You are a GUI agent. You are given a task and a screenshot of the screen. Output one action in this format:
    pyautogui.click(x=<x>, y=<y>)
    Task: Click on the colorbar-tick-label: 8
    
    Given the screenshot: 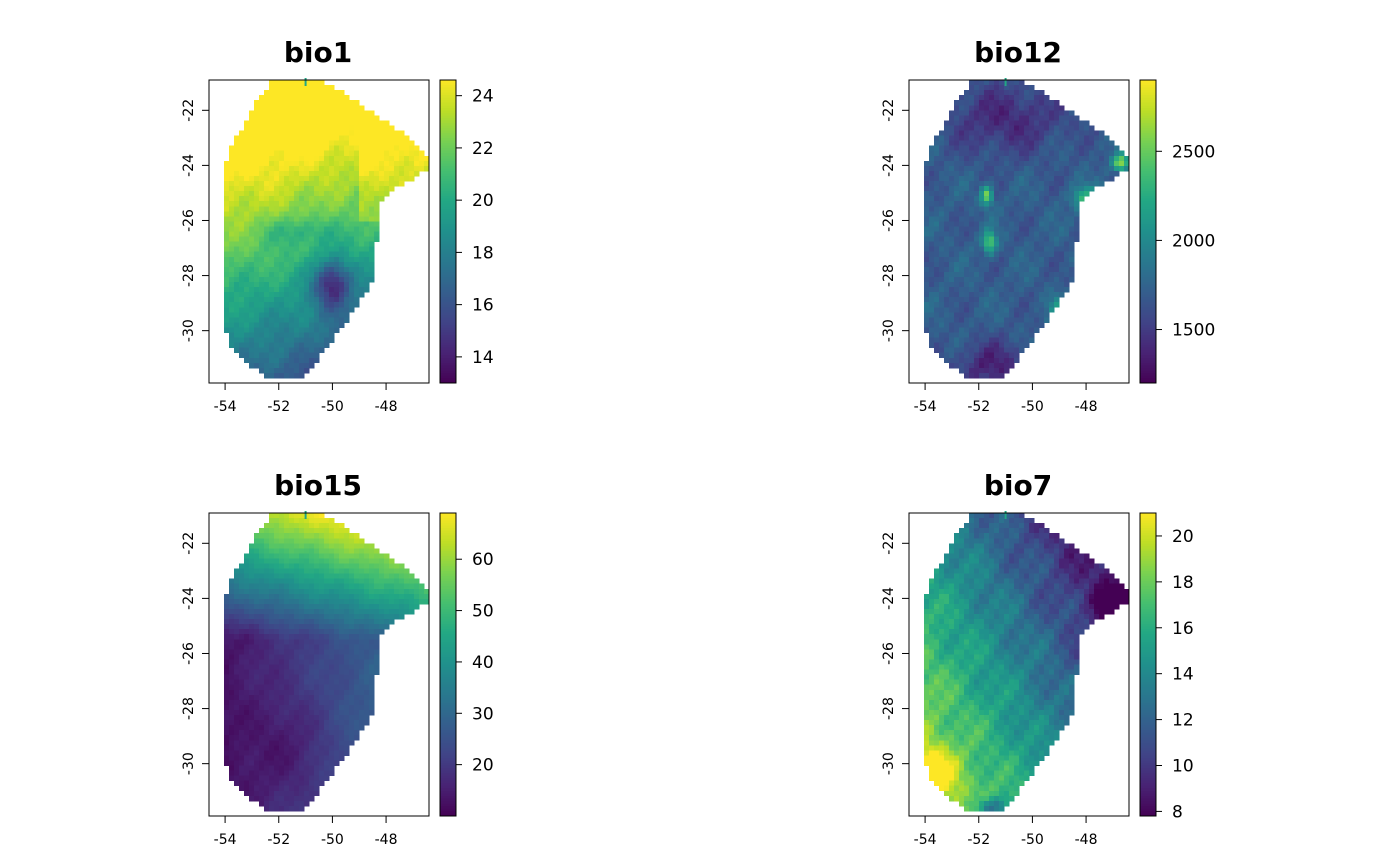 What is the action you would take?
    pyautogui.click(x=1177, y=812)
    